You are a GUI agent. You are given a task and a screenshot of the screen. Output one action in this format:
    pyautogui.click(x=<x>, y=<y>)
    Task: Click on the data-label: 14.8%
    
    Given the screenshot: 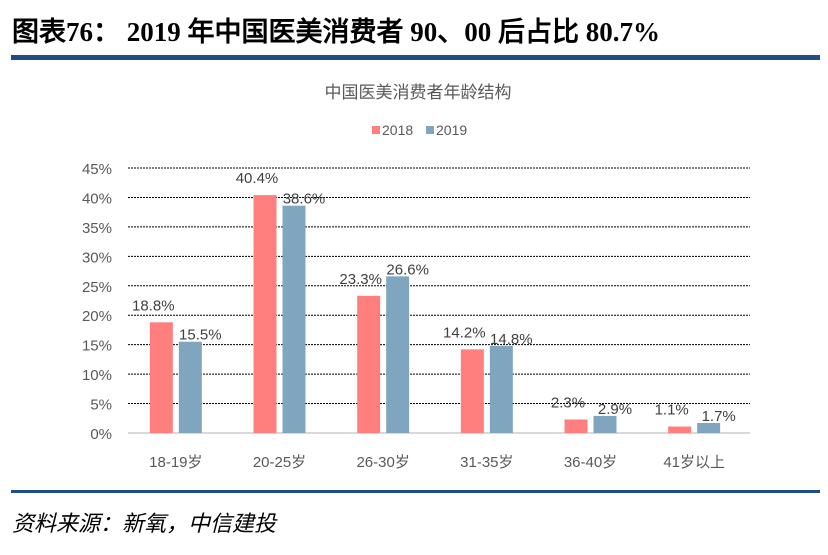 What is the action you would take?
    pyautogui.click(x=511, y=339)
    